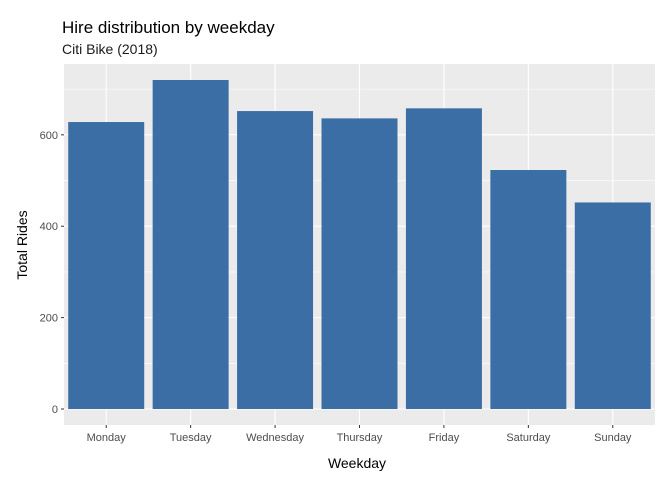  What do you see at coordinates (107, 438) in the screenshot?
I see `x-tick-label: Monday` at bounding box center [107, 438].